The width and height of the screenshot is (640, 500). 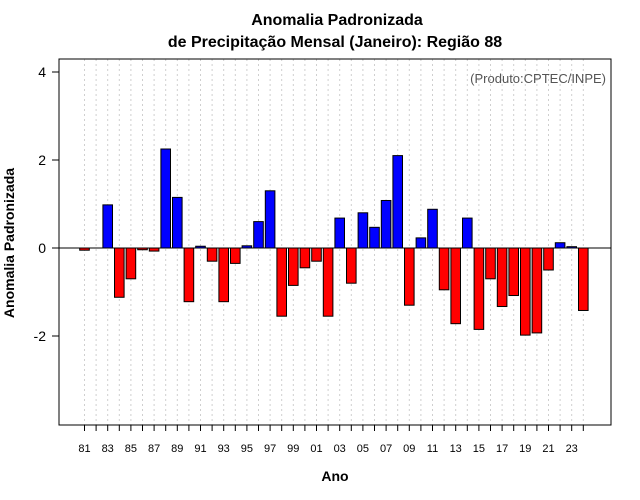 What do you see at coordinates (9, 243) in the screenshot?
I see `y-axis-title: Anomalia Padronizada` at bounding box center [9, 243].